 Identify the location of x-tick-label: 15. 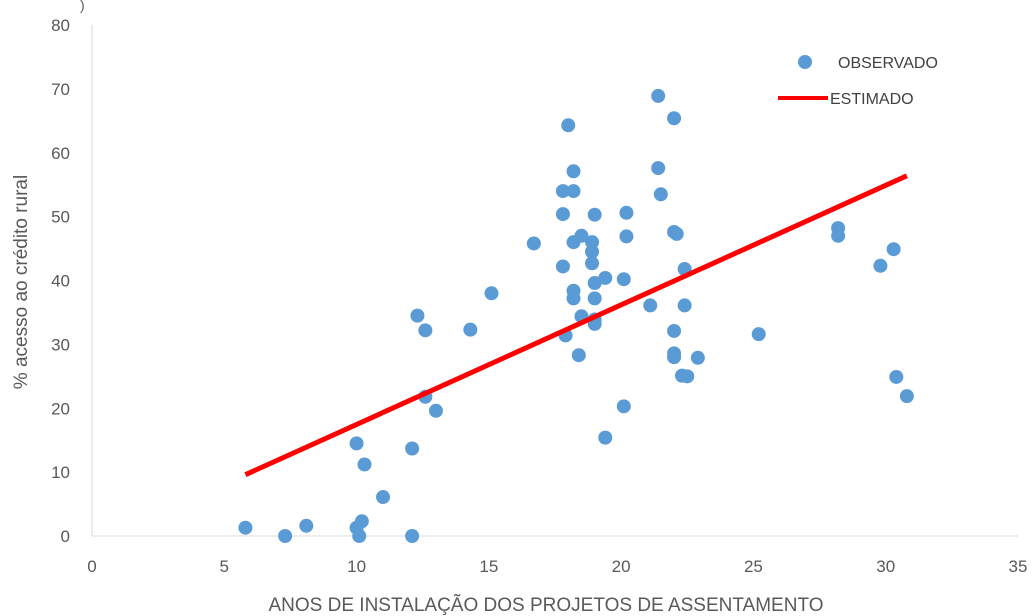
(488, 566).